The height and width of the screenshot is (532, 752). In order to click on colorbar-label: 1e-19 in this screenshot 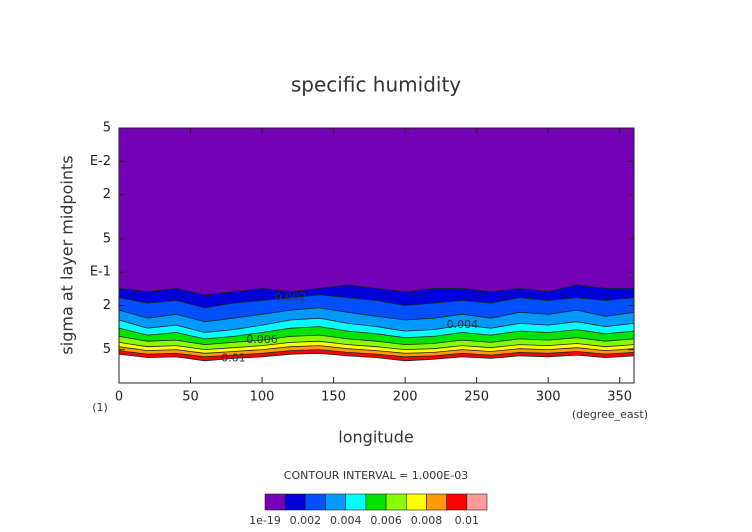, I will do `click(265, 520)`.